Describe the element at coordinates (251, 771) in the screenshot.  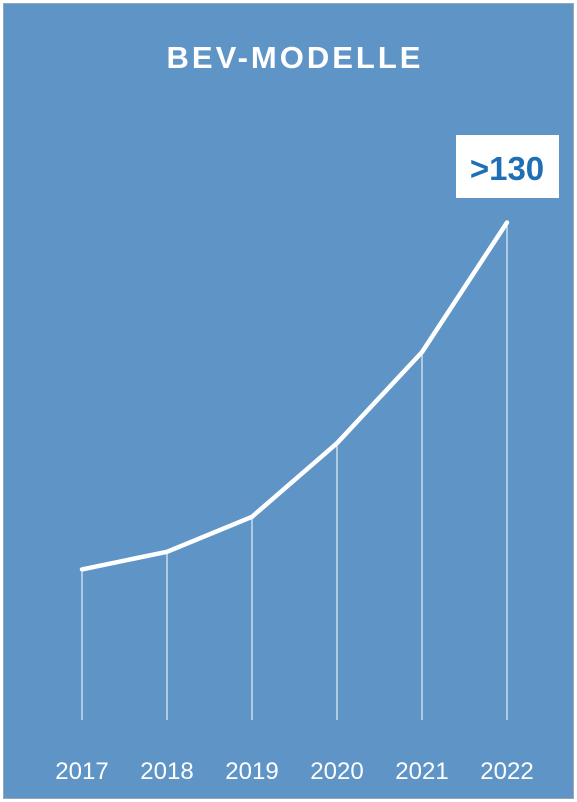
I see `x-tick-label: 2019` at that location.